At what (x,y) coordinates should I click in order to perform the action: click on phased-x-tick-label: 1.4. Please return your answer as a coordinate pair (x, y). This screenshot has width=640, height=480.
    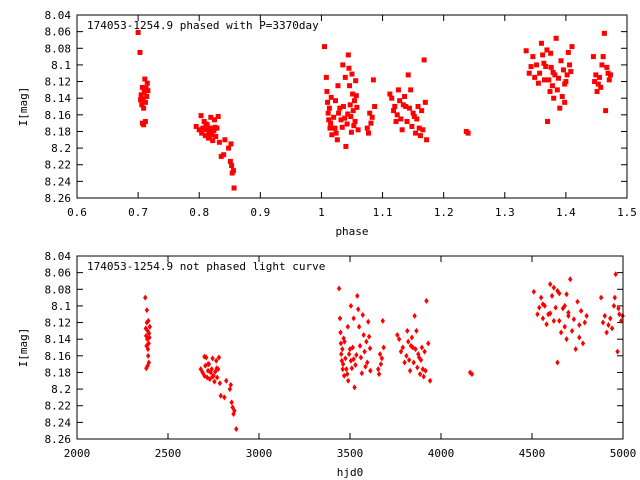
    Looking at the image, I should click on (566, 212).